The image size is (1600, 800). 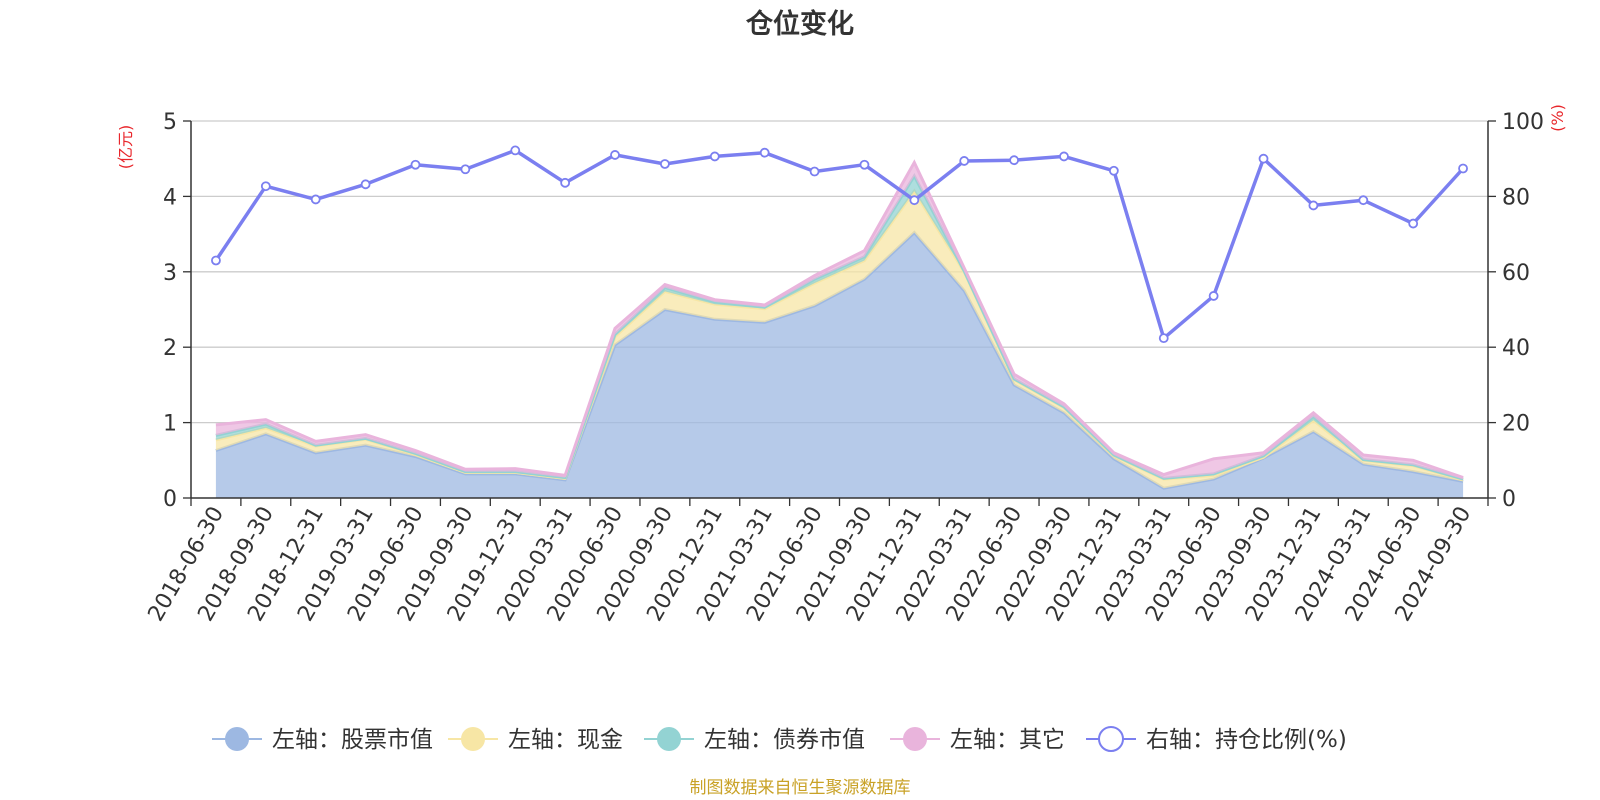 I want to click on right-tick-label: 40, so click(x=1516, y=348).